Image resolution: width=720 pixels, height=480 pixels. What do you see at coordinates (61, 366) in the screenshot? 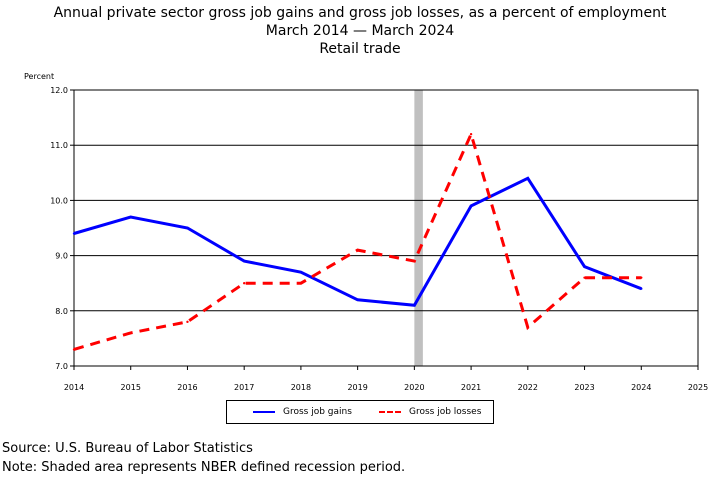
I see `y-tick-label: 7.0` at bounding box center [61, 366].